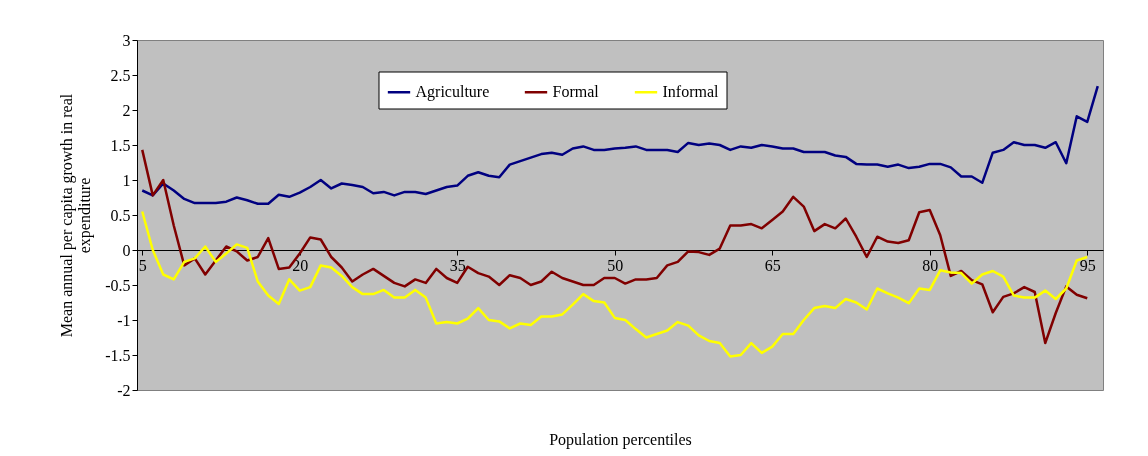 This screenshot has width=1148, height=456. What do you see at coordinates (126, 110) in the screenshot?
I see `y-tick-label: 2` at bounding box center [126, 110].